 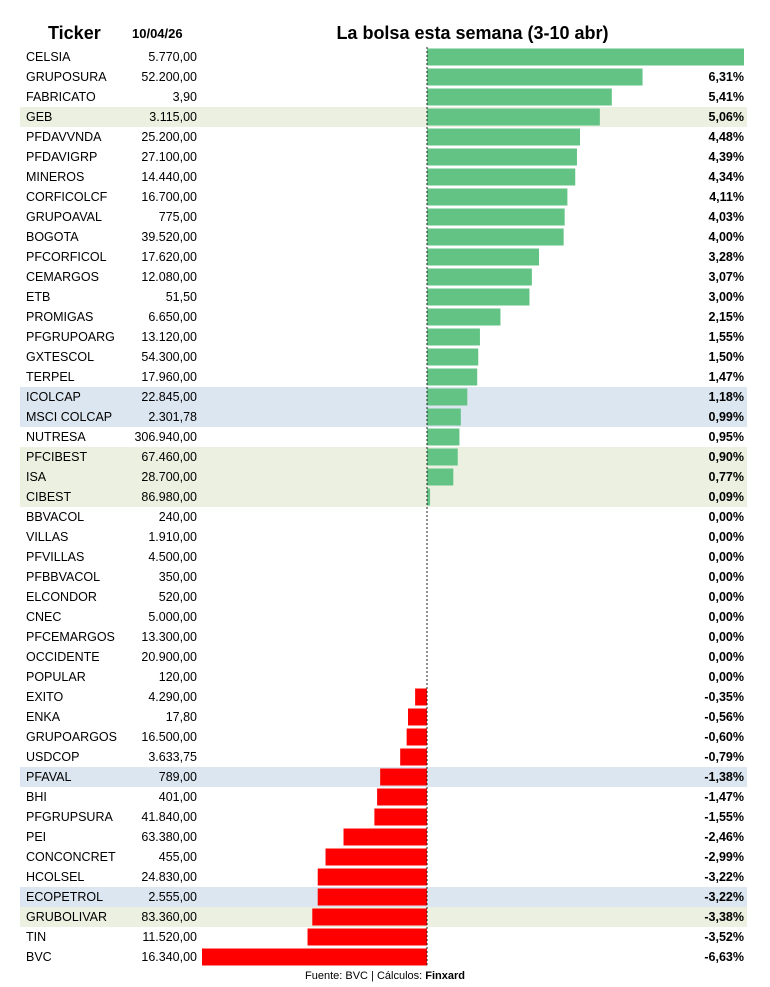 I want to click on table-row: TIN 11.520,00 -3,52%, so click(x=383, y=937).